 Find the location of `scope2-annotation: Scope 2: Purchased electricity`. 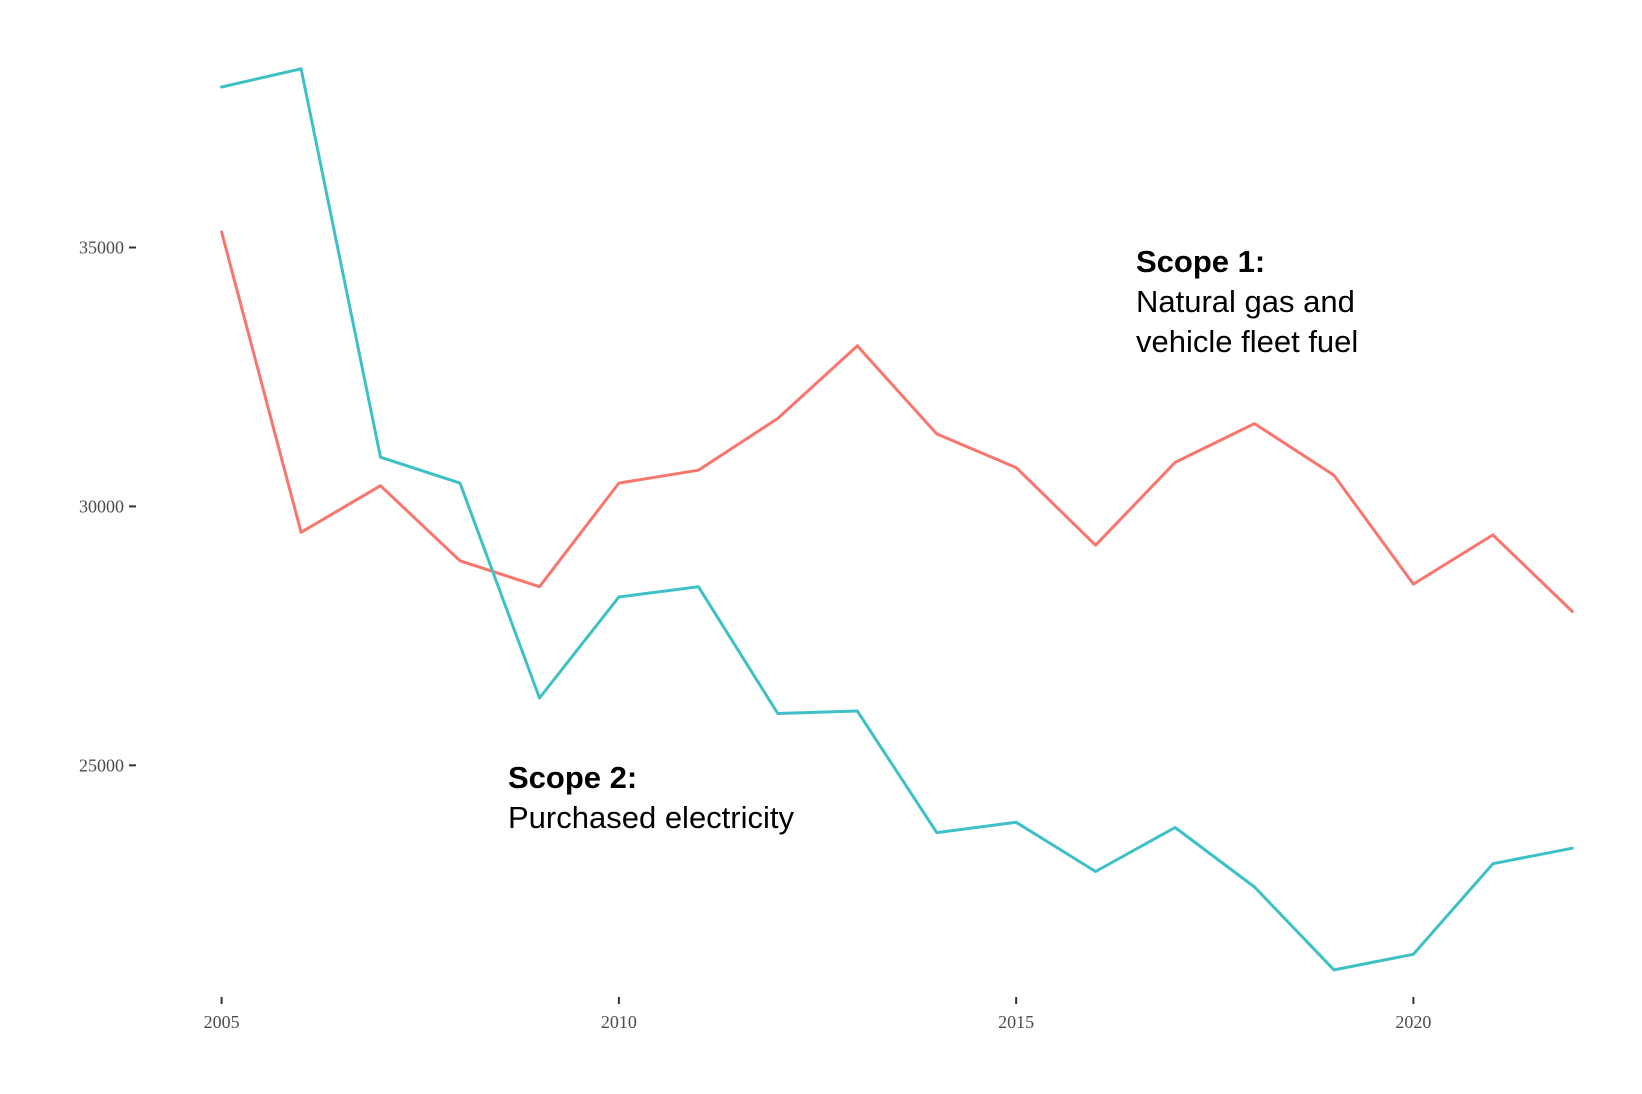

scope2-annotation: Scope 2: Purchased electricity is located at coordinates (651, 798).